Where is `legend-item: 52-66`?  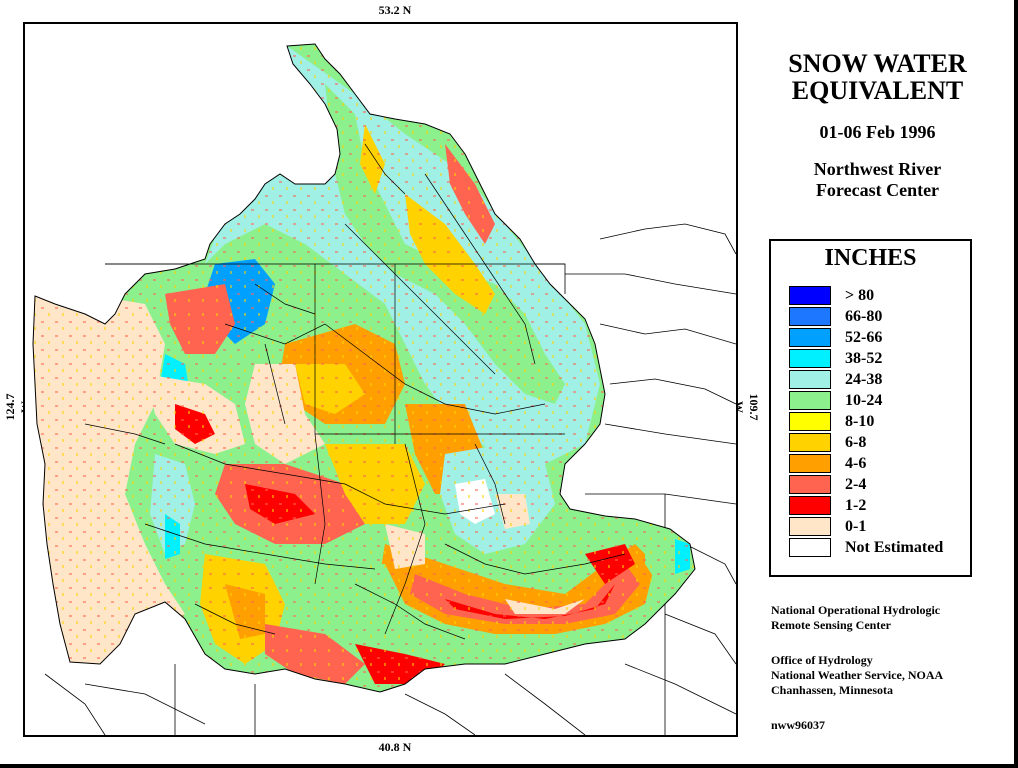 legend-item: 52-66 is located at coordinates (835, 337).